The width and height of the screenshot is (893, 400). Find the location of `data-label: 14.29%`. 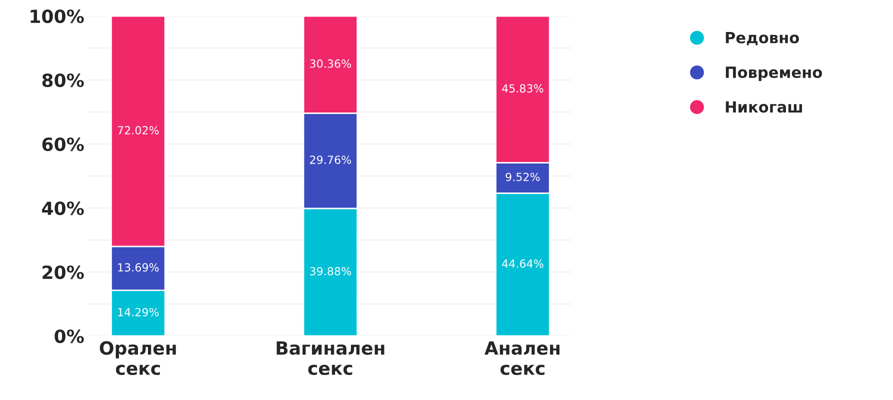

data-label: 14.29% is located at coordinates (138, 312).